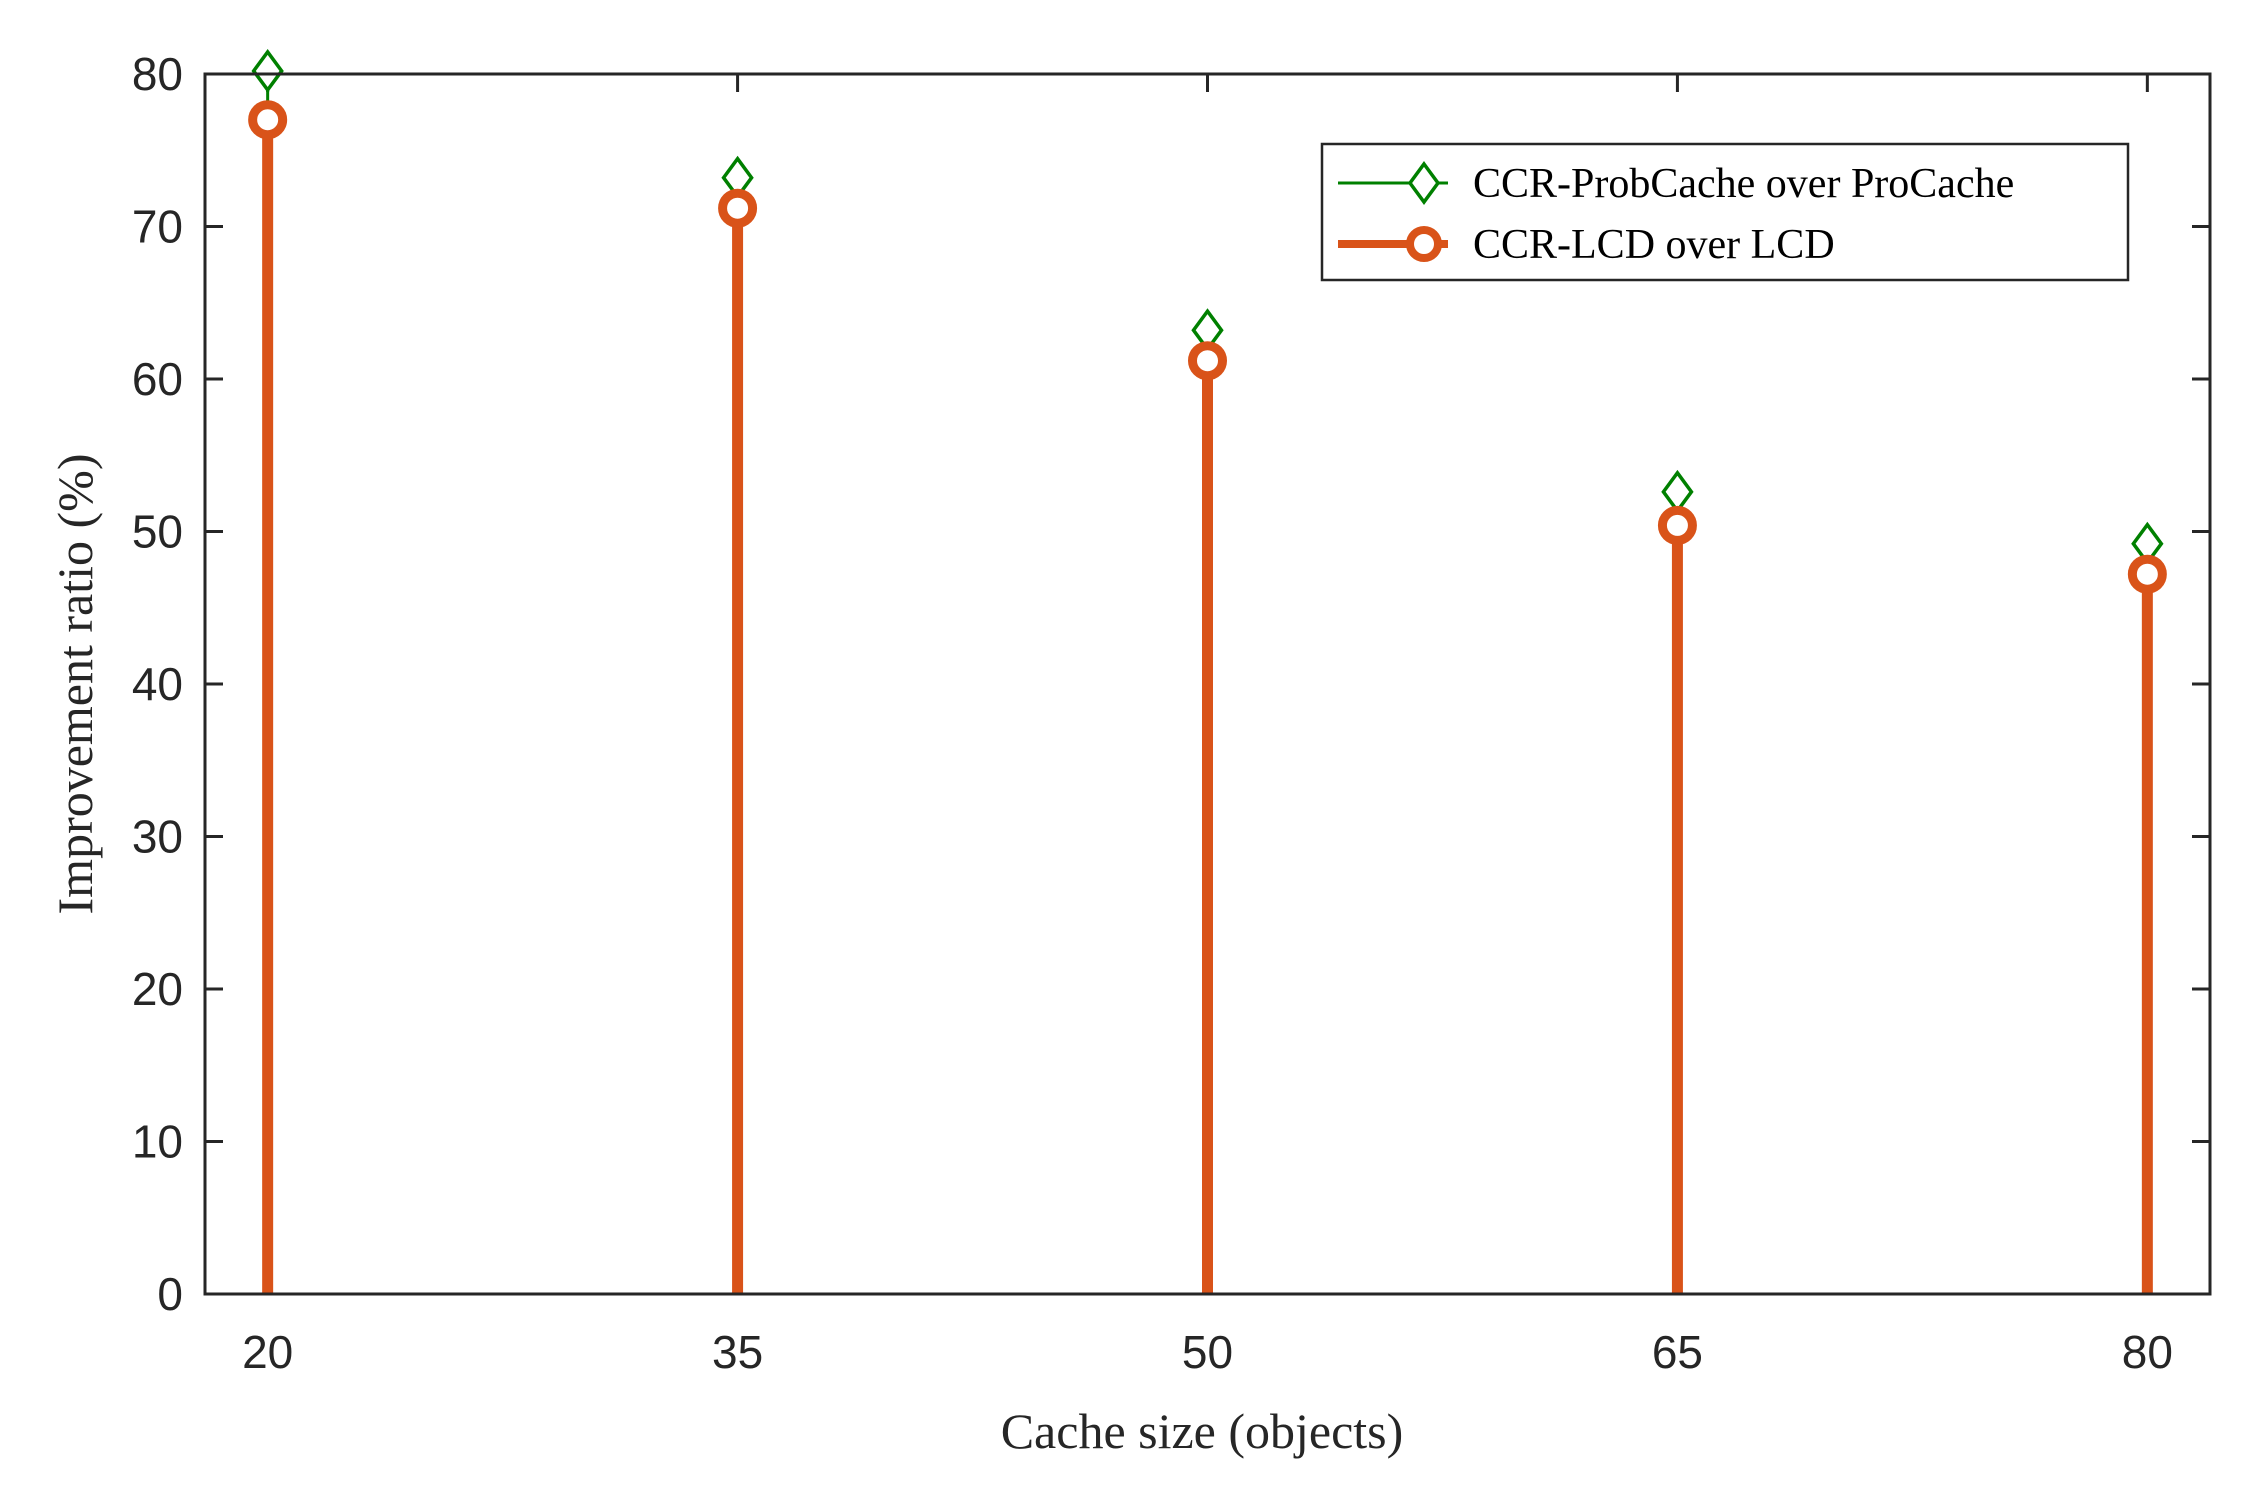  I want to click on x-tick-label: 20, so click(267, 1352).